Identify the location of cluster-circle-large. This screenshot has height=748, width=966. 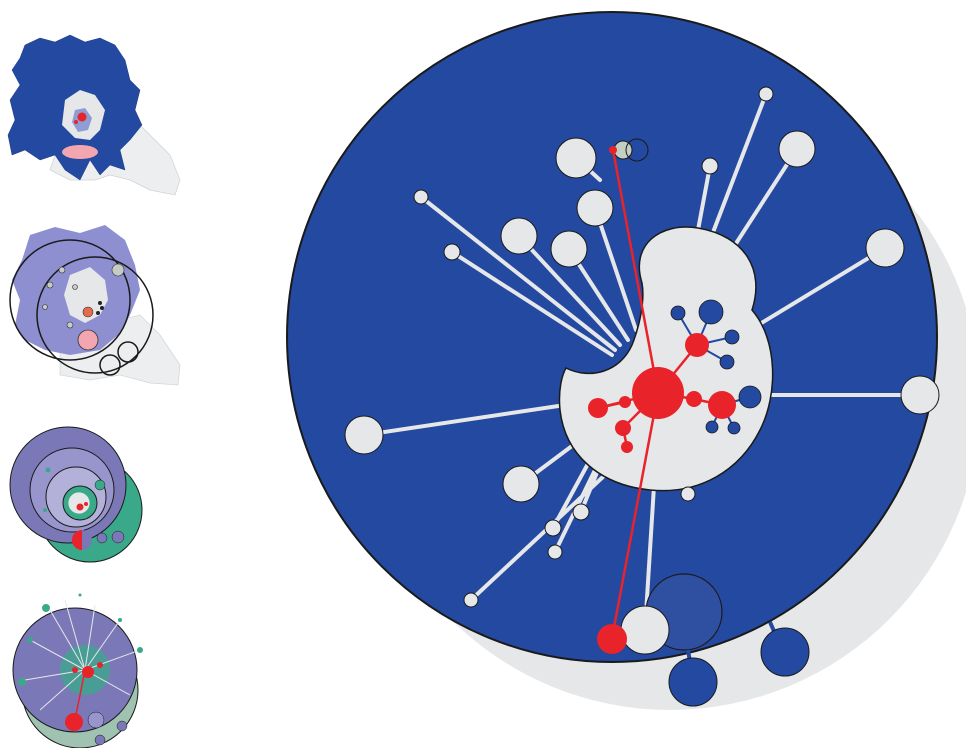
(70, 300).